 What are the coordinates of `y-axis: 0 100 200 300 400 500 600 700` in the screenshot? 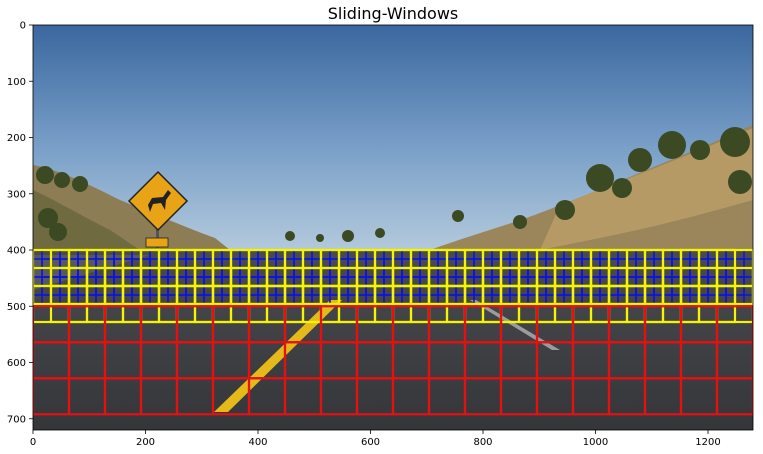 It's located at (20, 223).